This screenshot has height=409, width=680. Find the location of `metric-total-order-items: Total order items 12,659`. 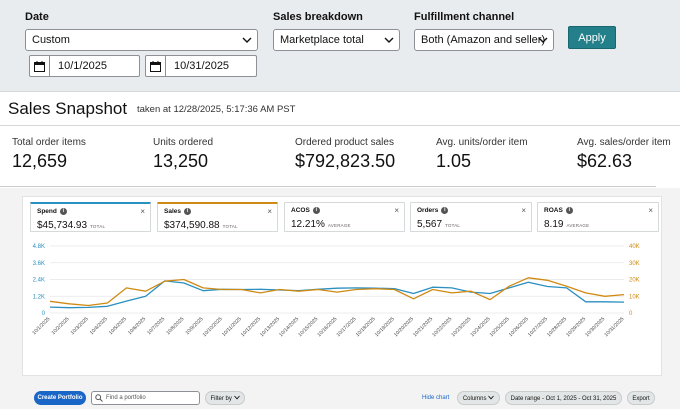

metric-total-order-items: Total order items 12,659 is located at coordinates (49, 154).